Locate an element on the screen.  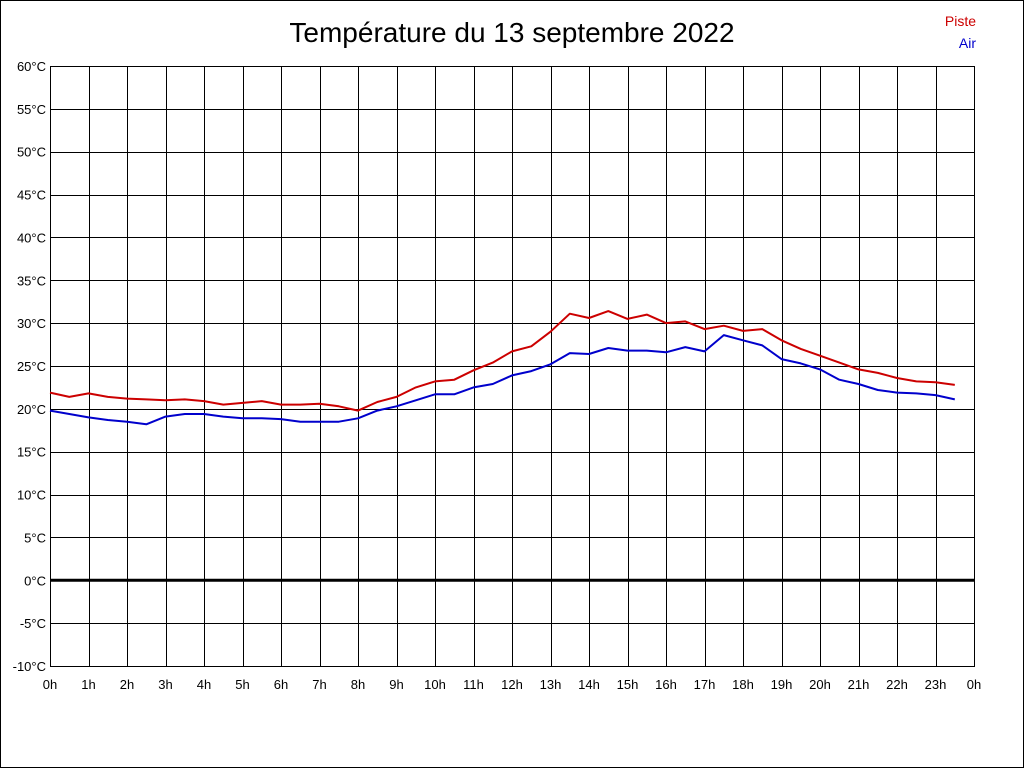
x-tick-label: 9h is located at coordinates (396, 684).